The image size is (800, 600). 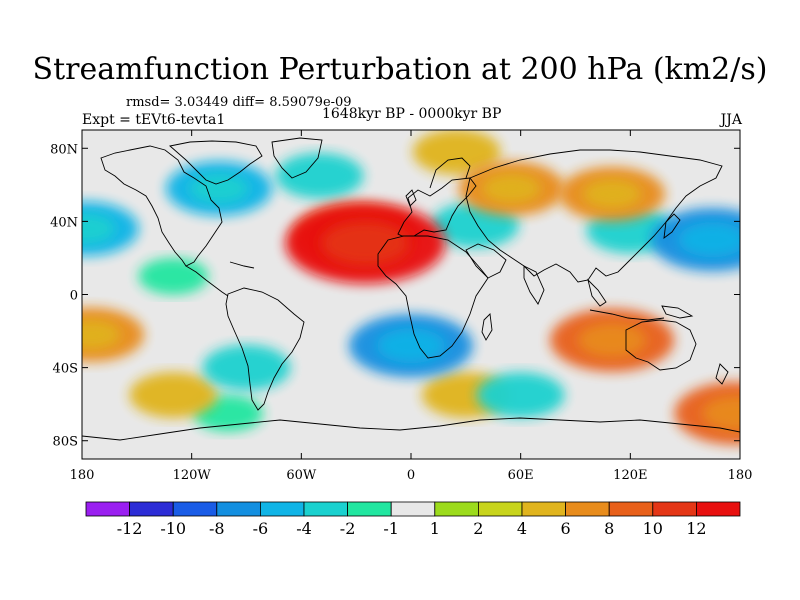 What do you see at coordinates (130, 528) in the screenshot?
I see `colorbar-label: -12` at bounding box center [130, 528].